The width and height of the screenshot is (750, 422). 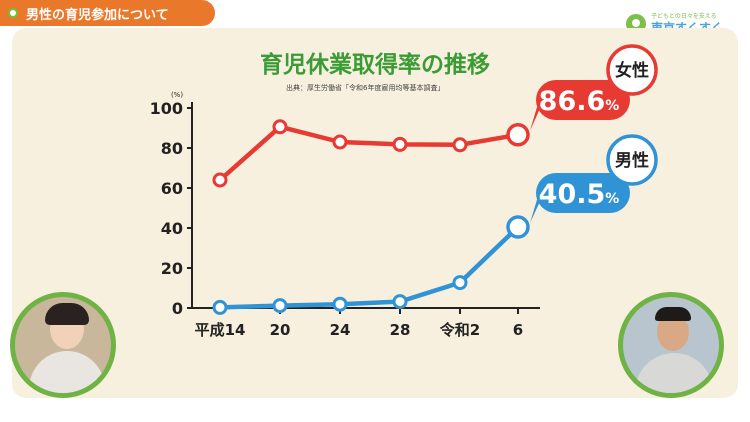 What do you see at coordinates (518, 330) in the screenshot?
I see `x-tick-label: 6` at bounding box center [518, 330].